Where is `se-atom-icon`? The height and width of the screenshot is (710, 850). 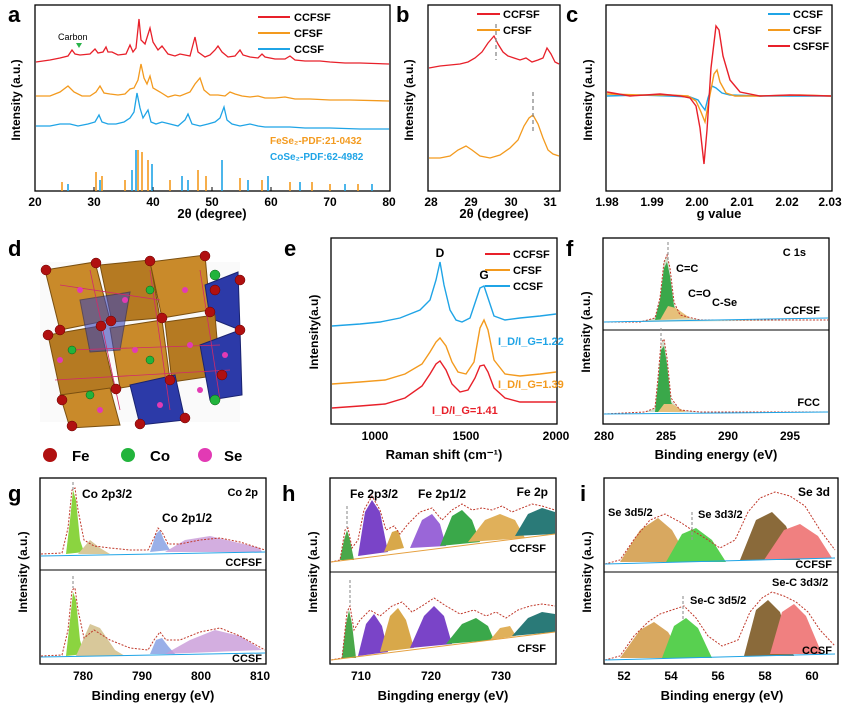 se-atom-icon is located at coordinates (205, 455).